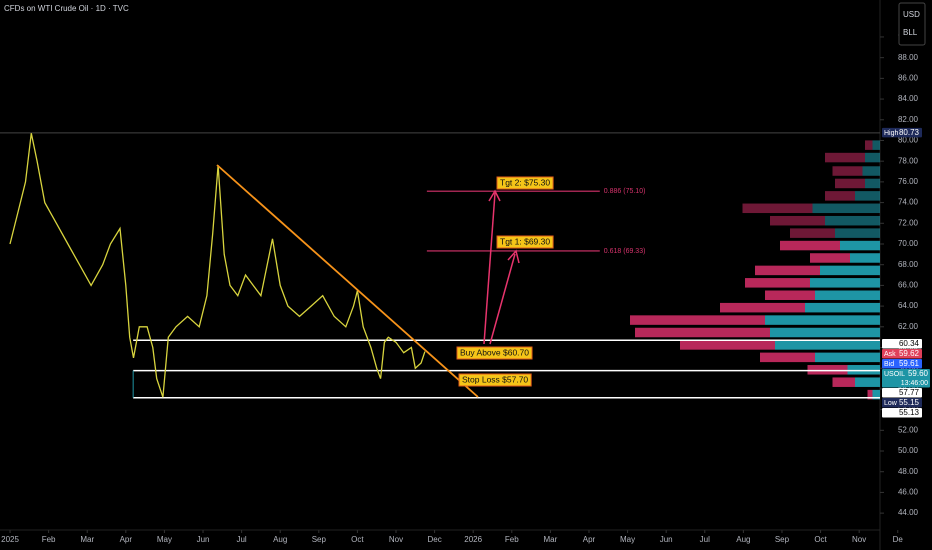 This screenshot has width=932, height=550. I want to click on y-tick-label: 50.00, so click(908, 450).